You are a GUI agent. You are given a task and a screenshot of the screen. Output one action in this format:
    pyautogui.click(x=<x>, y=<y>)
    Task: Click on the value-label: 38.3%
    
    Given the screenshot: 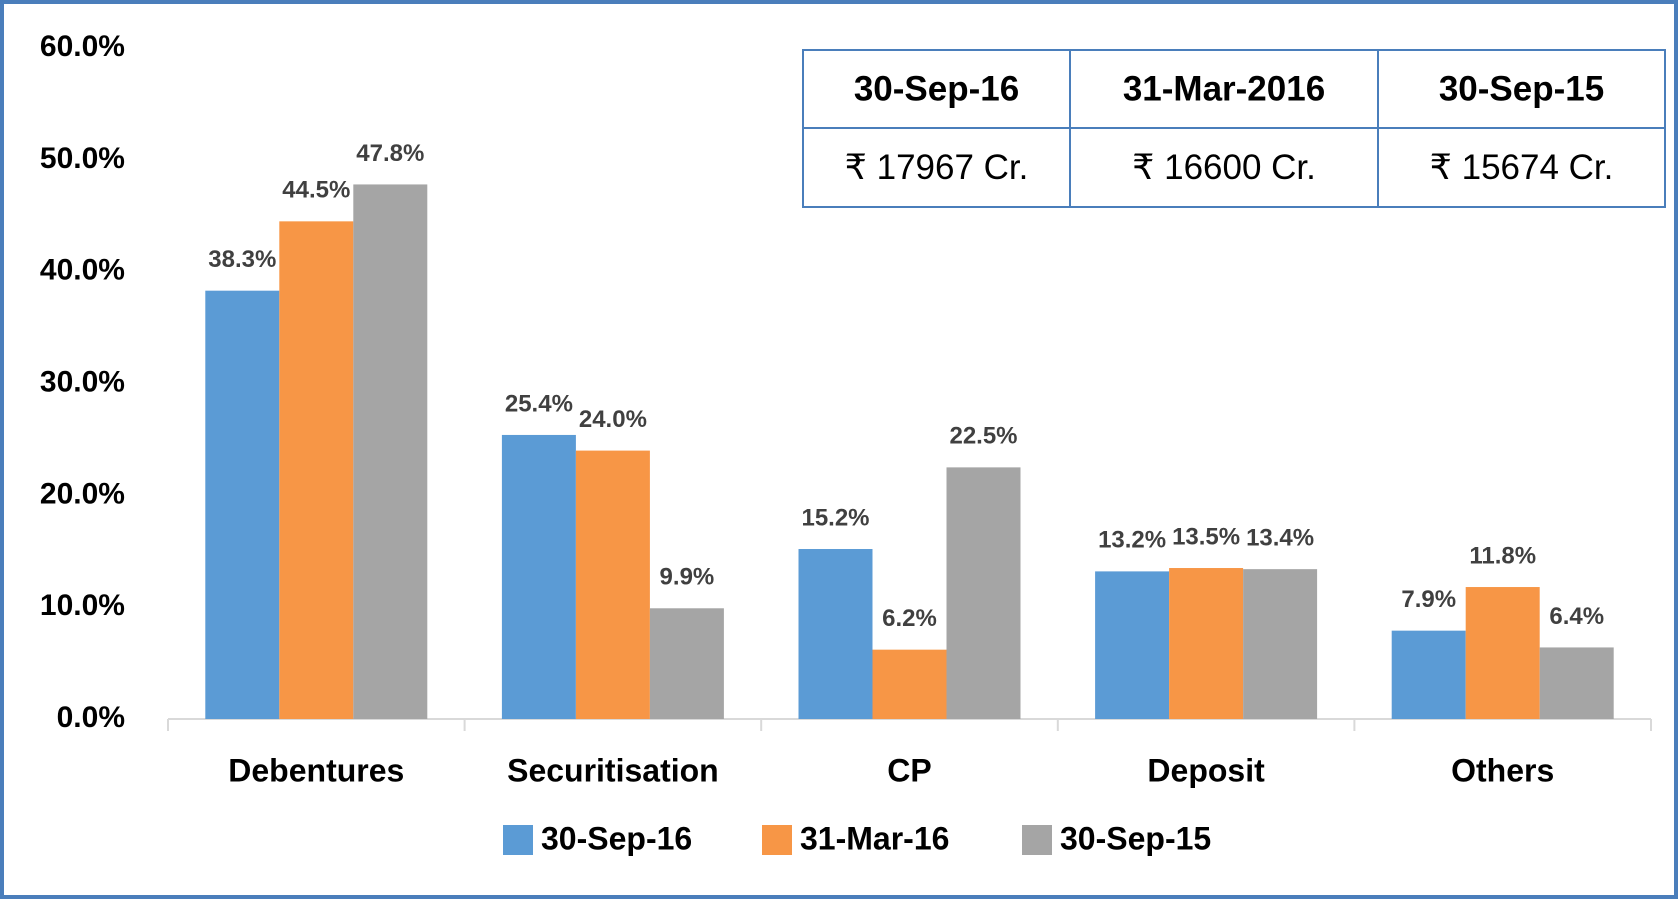 What is the action you would take?
    pyautogui.click(x=242, y=259)
    